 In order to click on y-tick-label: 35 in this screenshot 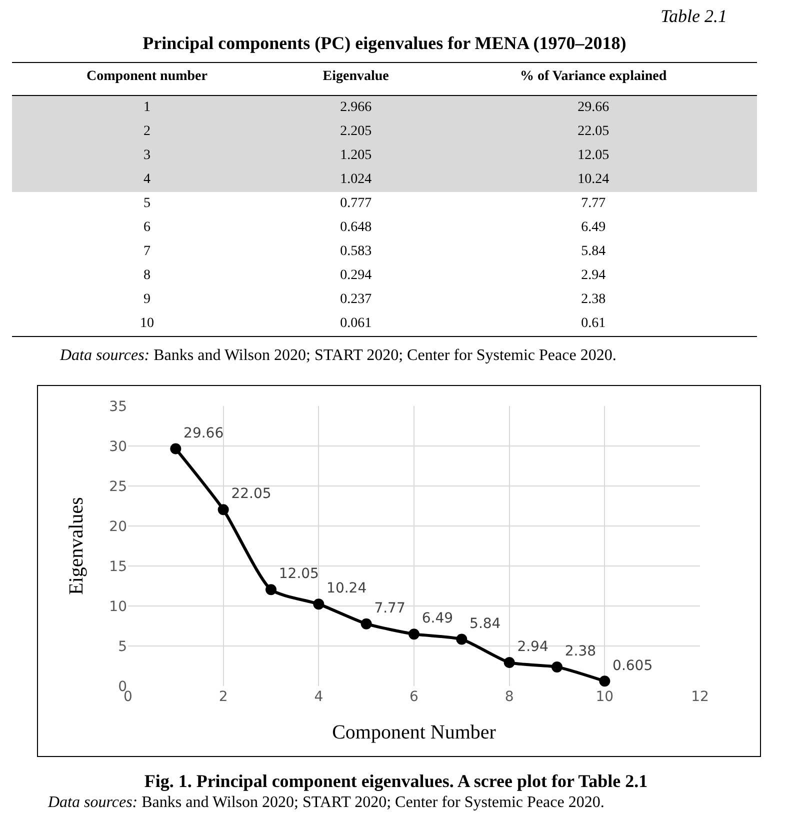, I will do `click(118, 406)`.